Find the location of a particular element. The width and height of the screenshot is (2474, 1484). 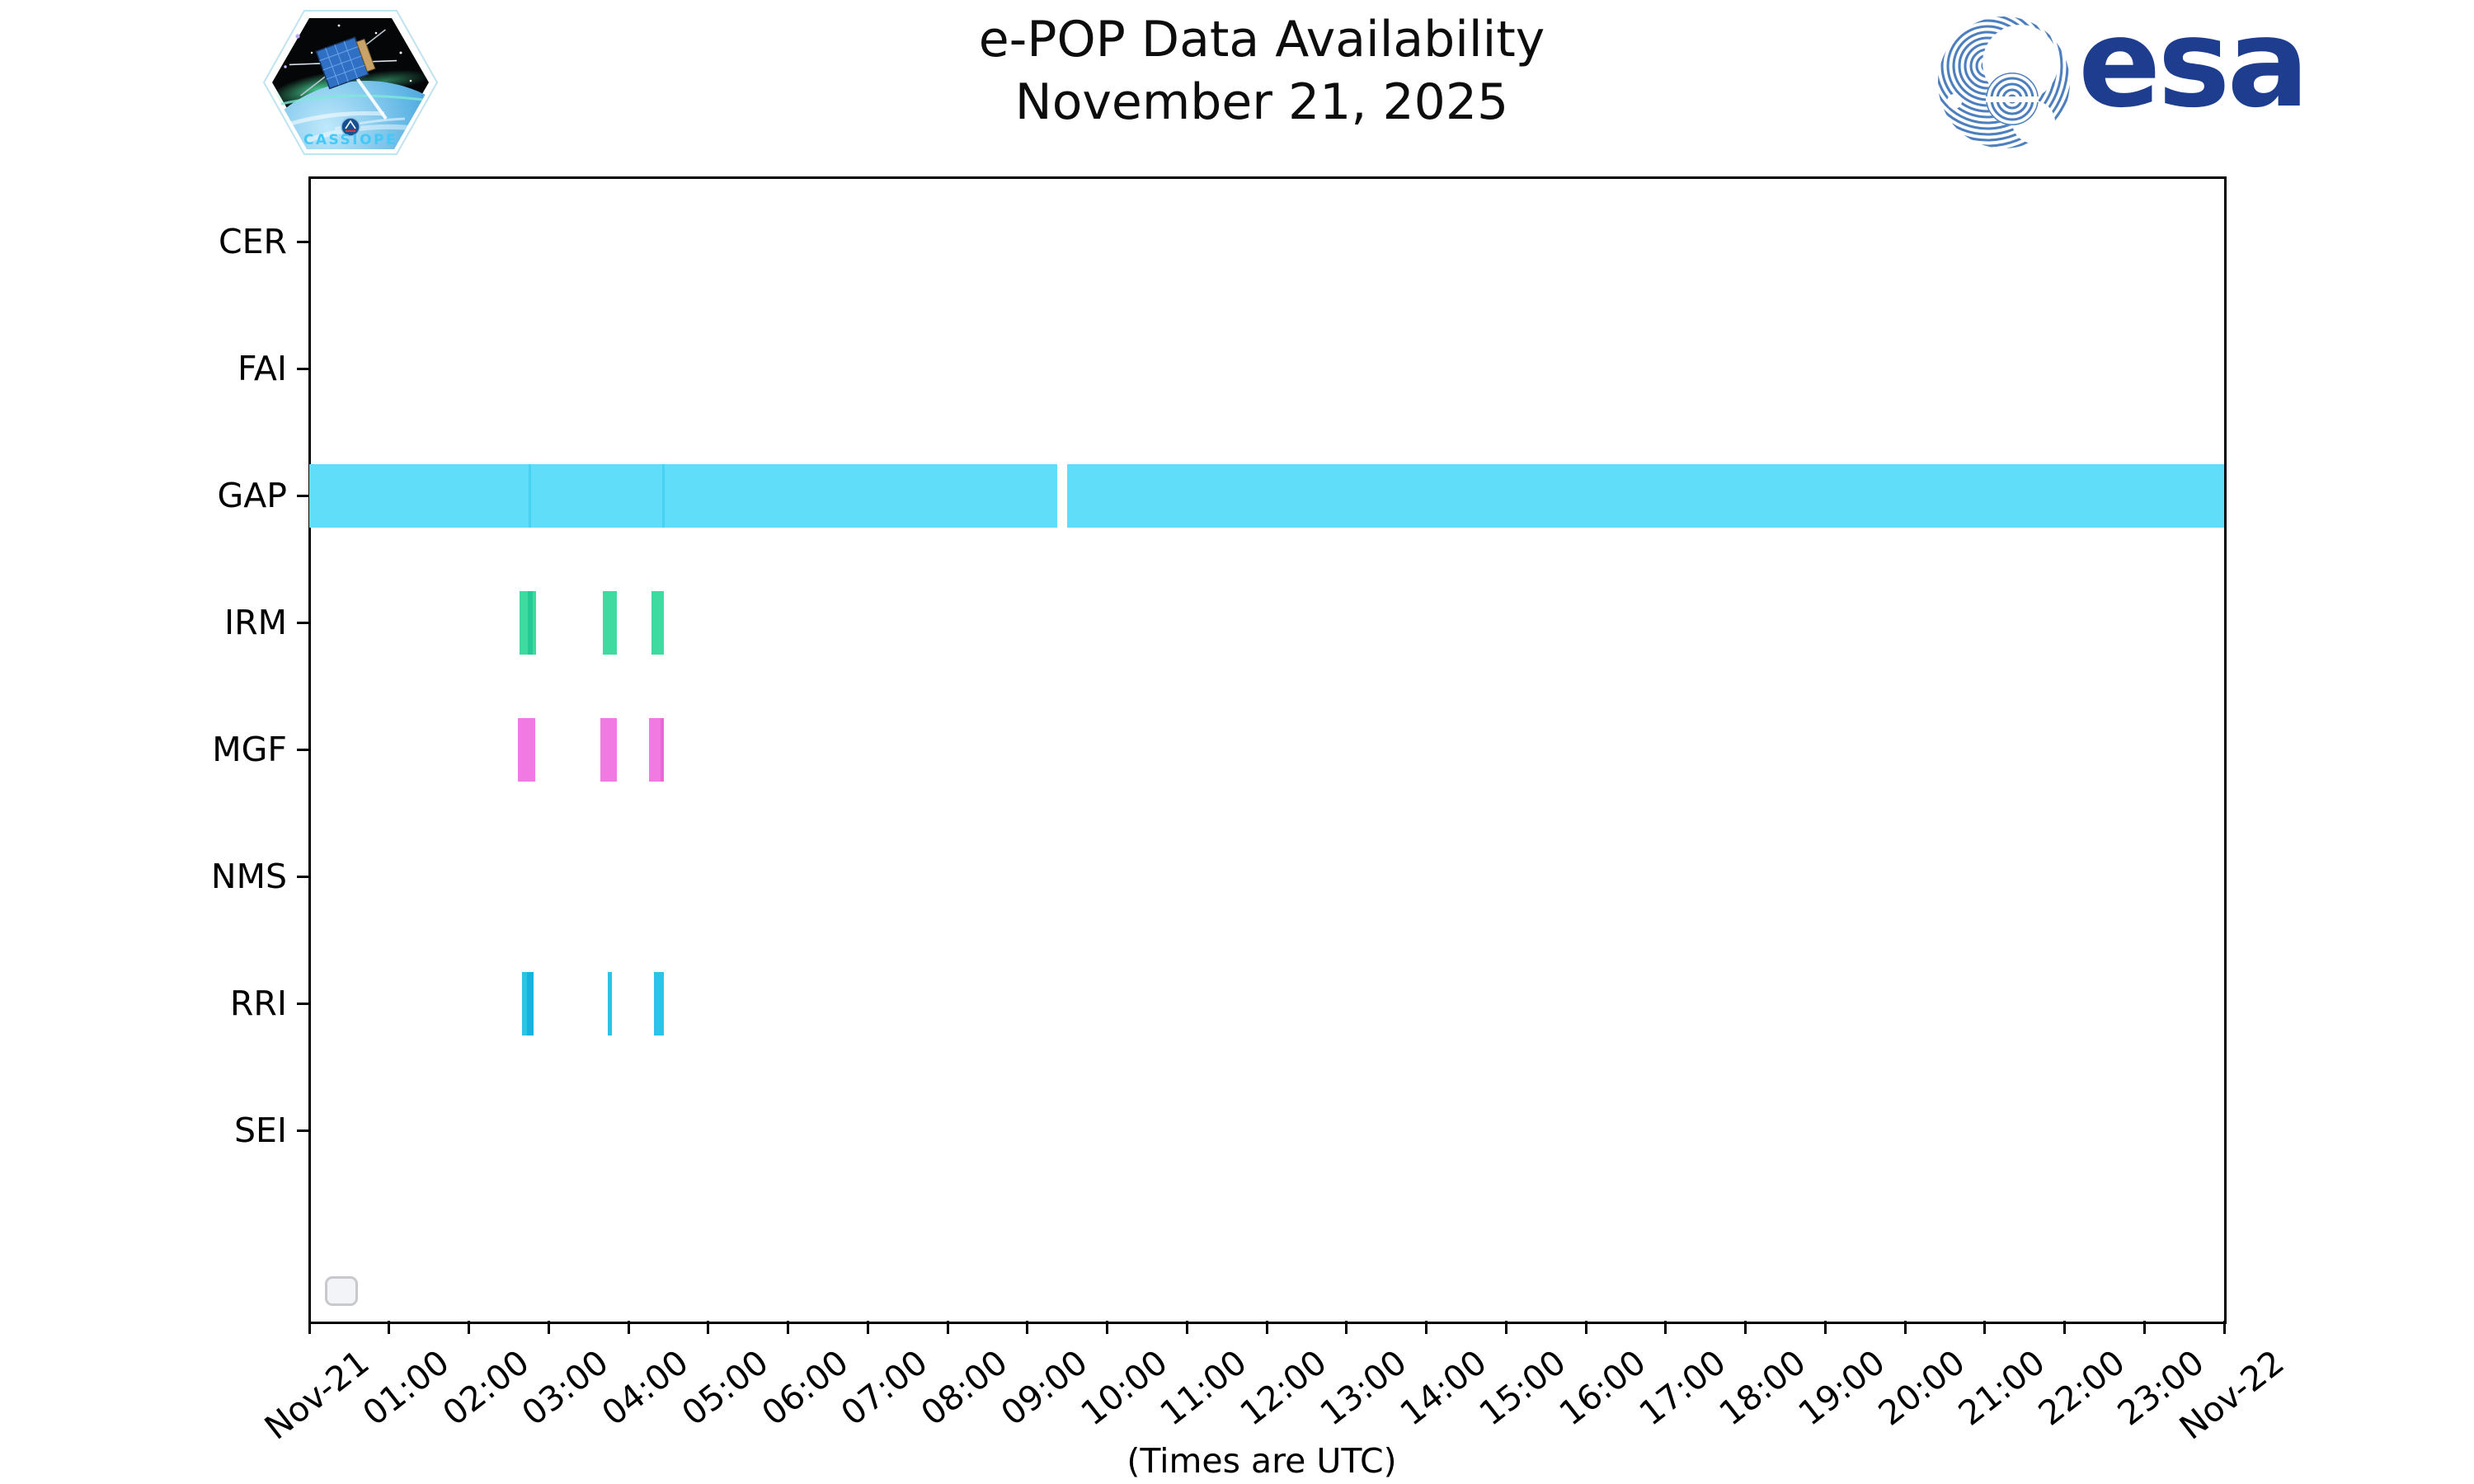

x-tick-label-12: 12:00 is located at coordinates (1283, 1388).